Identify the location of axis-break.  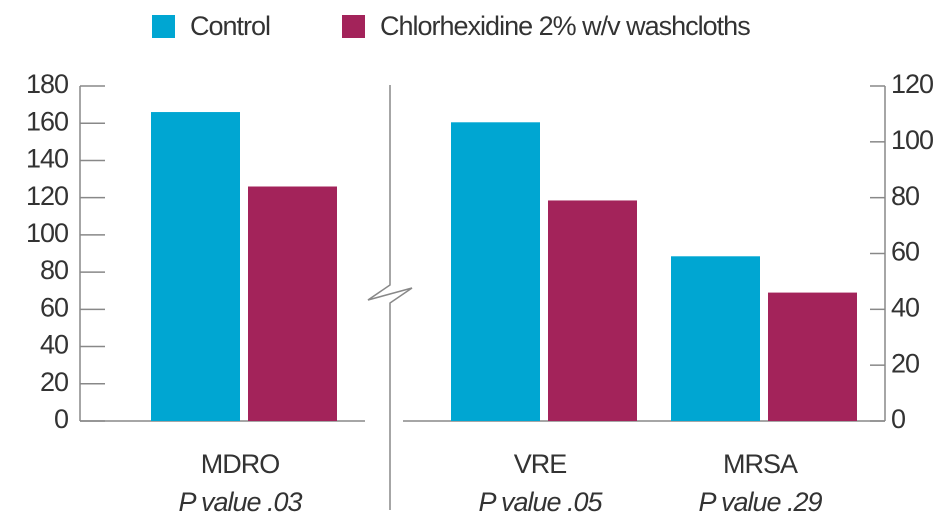
(390, 297).